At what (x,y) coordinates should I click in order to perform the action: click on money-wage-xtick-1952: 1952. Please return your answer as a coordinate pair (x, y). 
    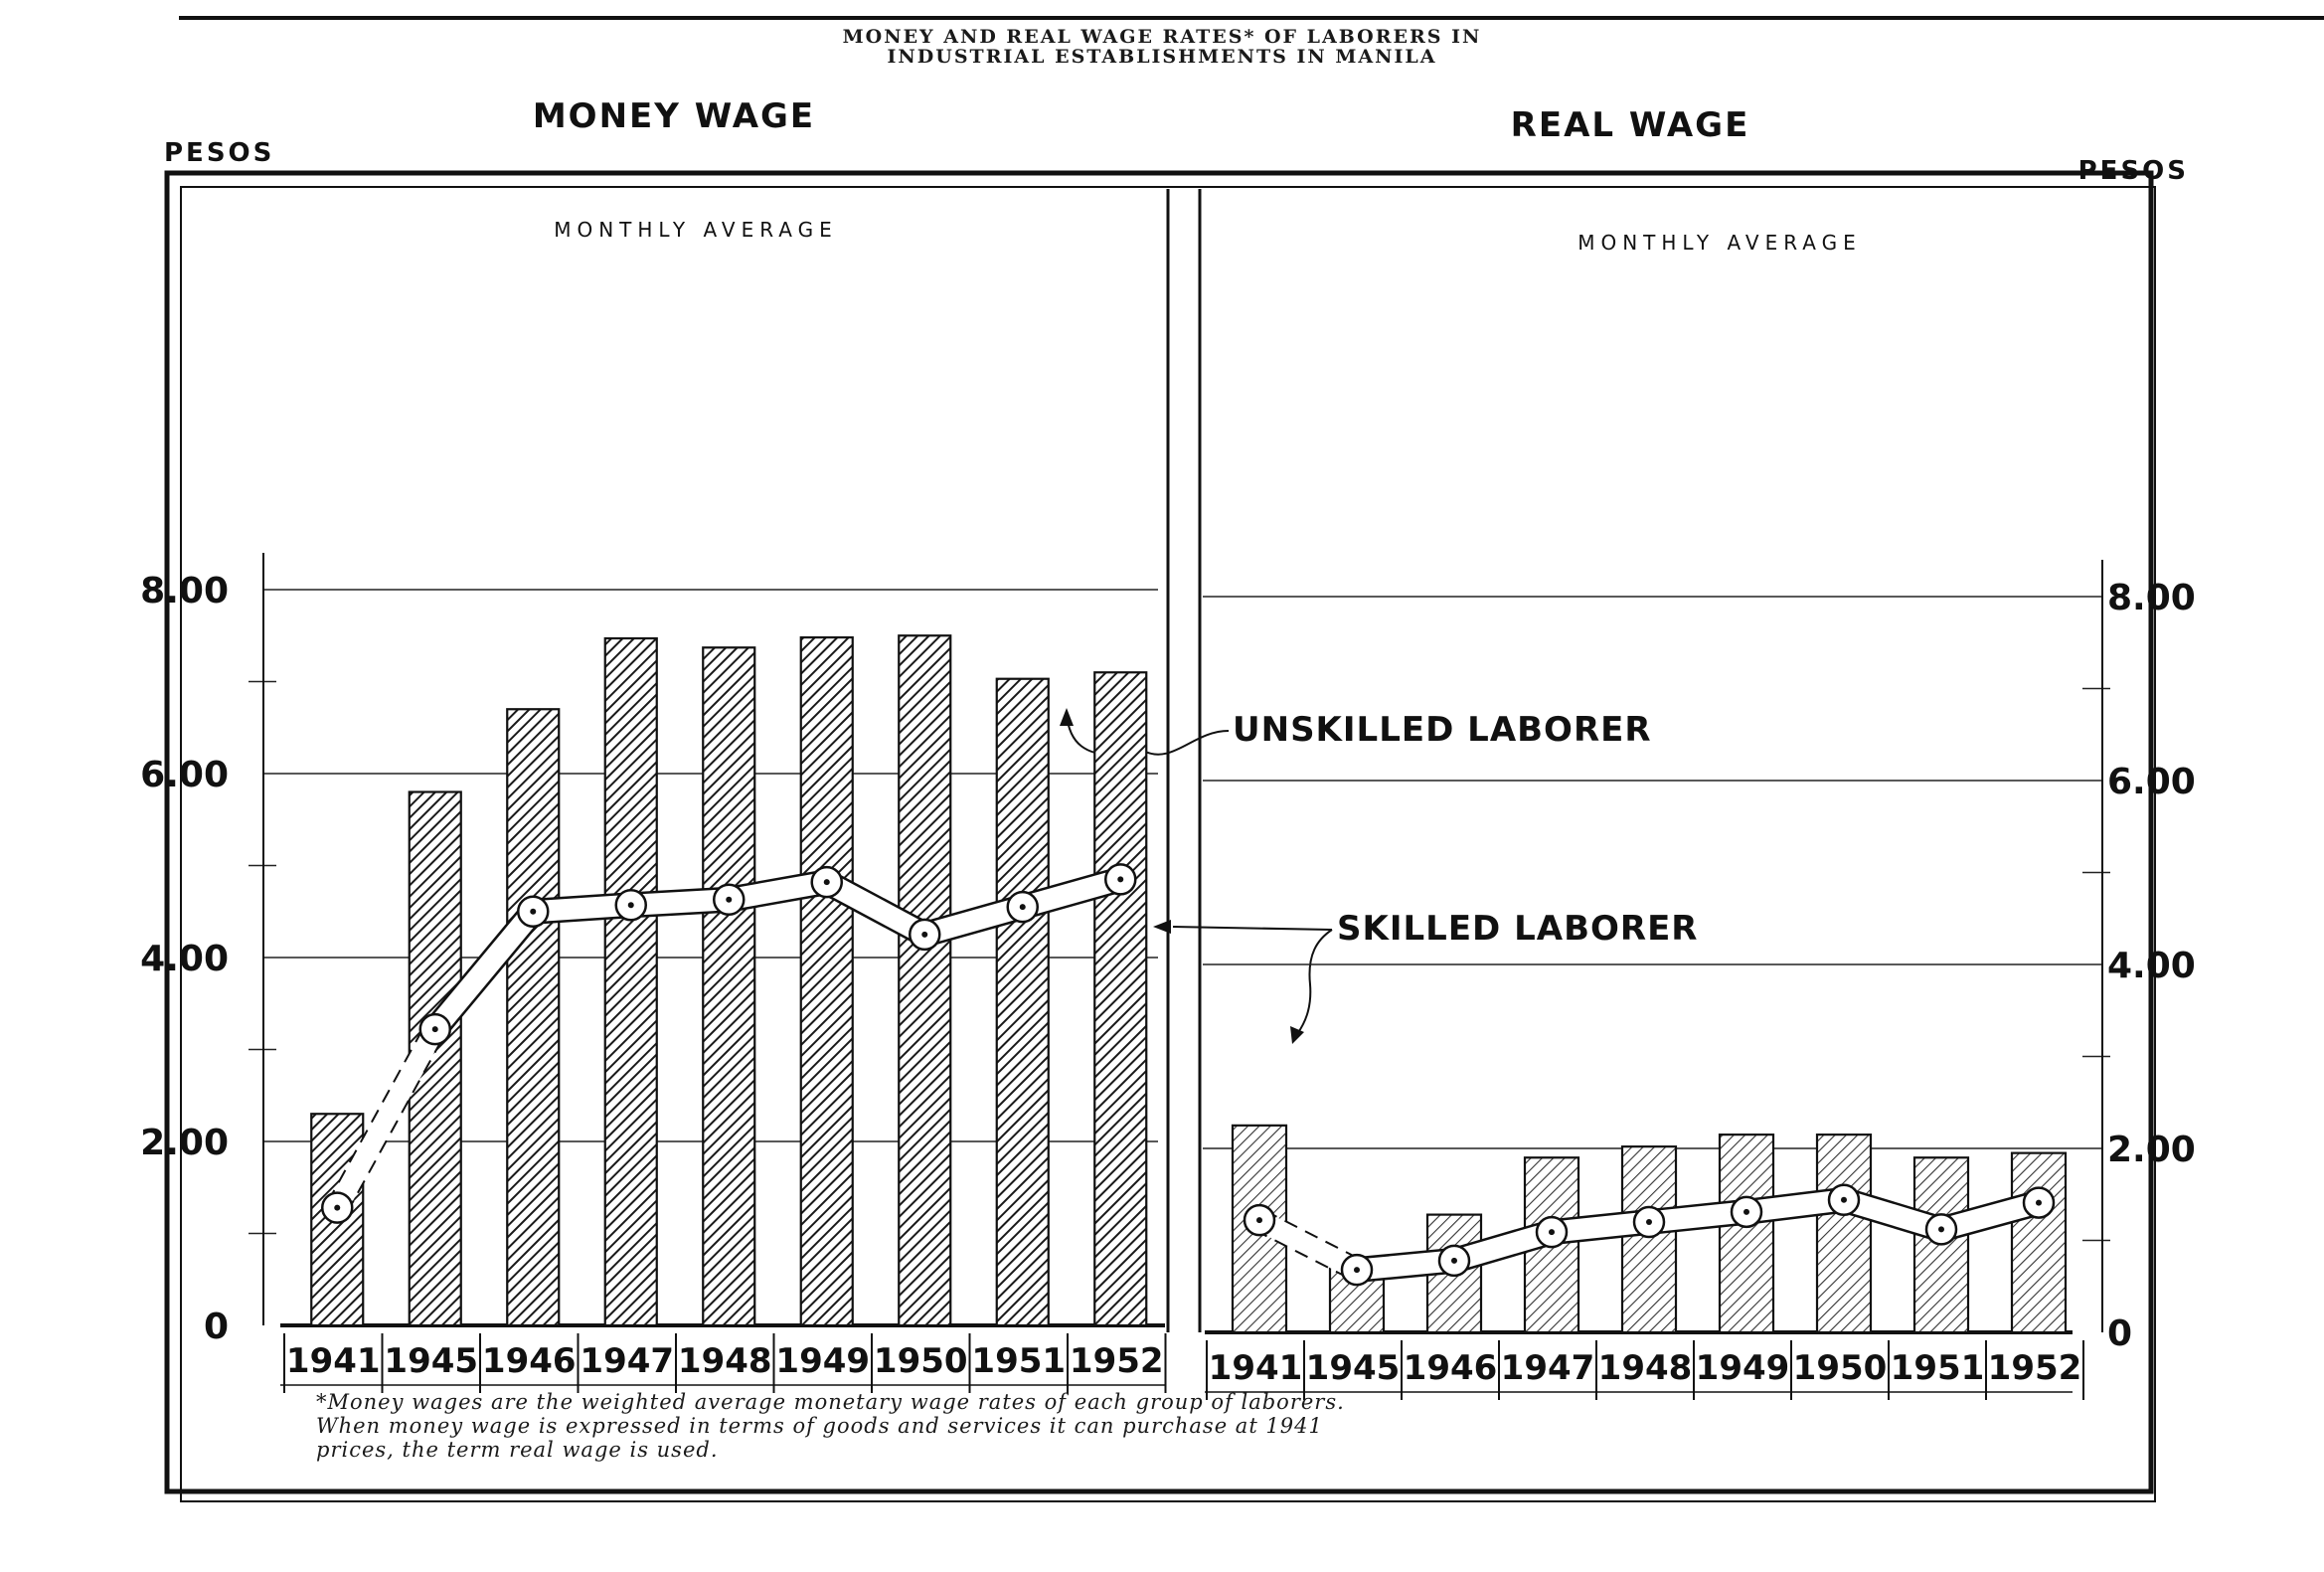
    Looking at the image, I should click on (1117, 1361).